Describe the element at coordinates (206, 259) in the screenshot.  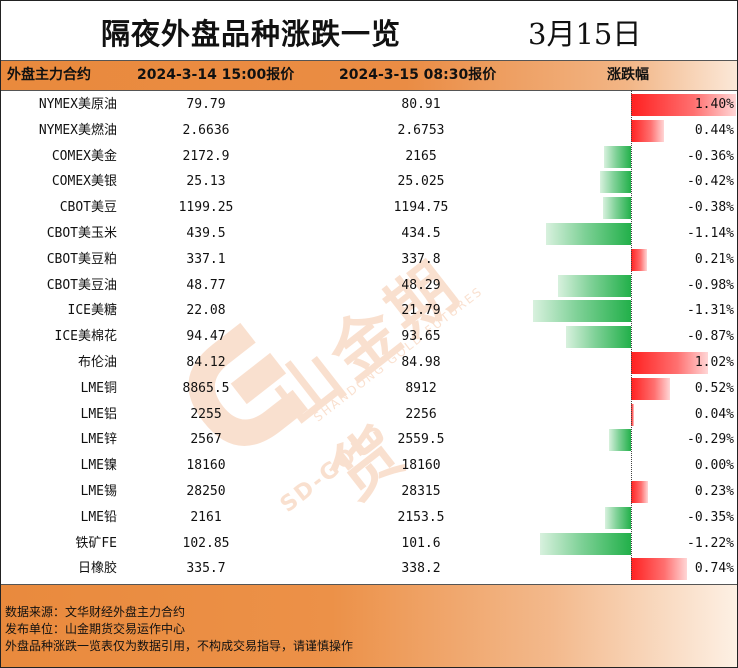
I see `prev-quote: 337.1` at that location.